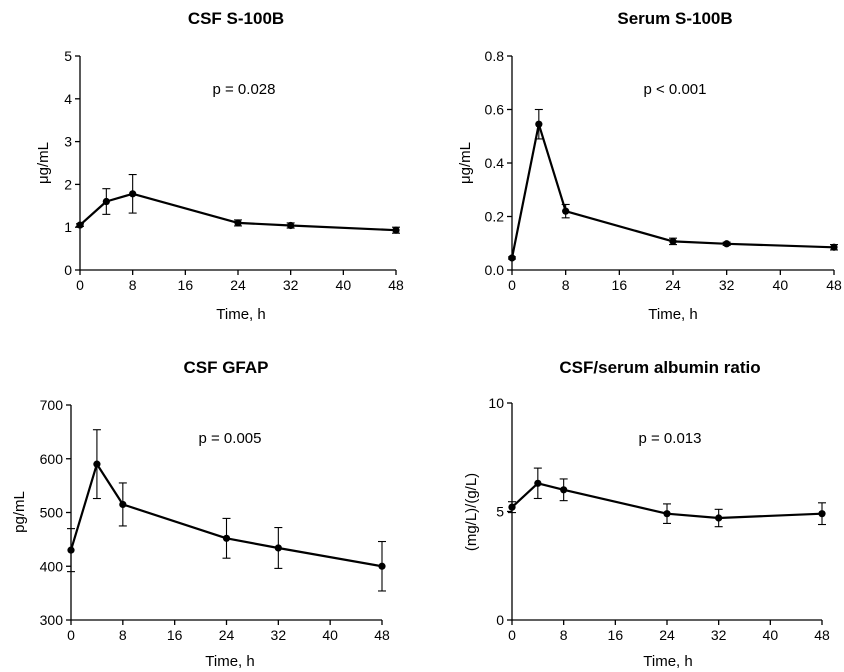 This screenshot has height=672, width=844. What do you see at coordinates (236, 18) in the screenshot?
I see `panel-title: CSF S-100B` at bounding box center [236, 18].